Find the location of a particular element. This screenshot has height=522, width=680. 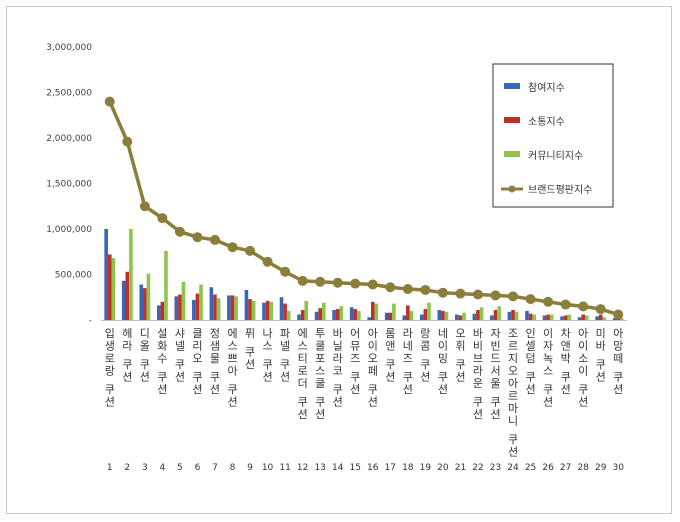

x-rank-label: 5 is located at coordinates (180, 468).